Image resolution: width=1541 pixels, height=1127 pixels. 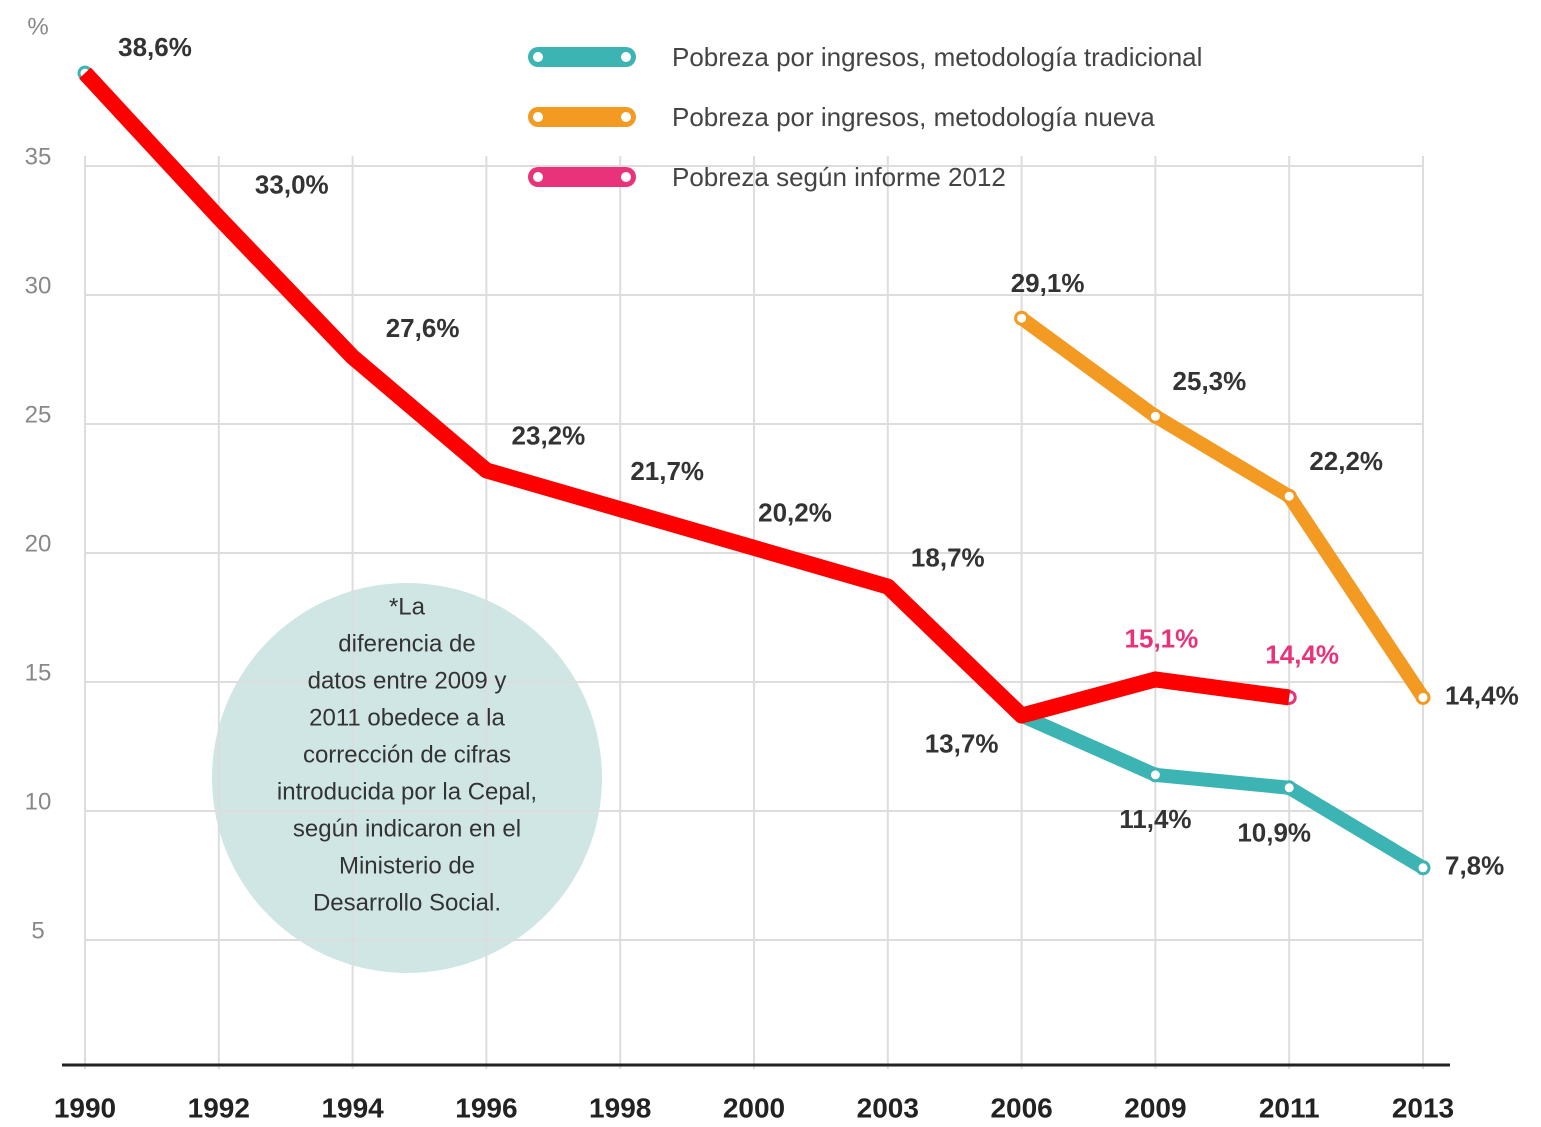 What do you see at coordinates (549, 435) in the screenshot?
I see `data-label: 23,2%` at bounding box center [549, 435].